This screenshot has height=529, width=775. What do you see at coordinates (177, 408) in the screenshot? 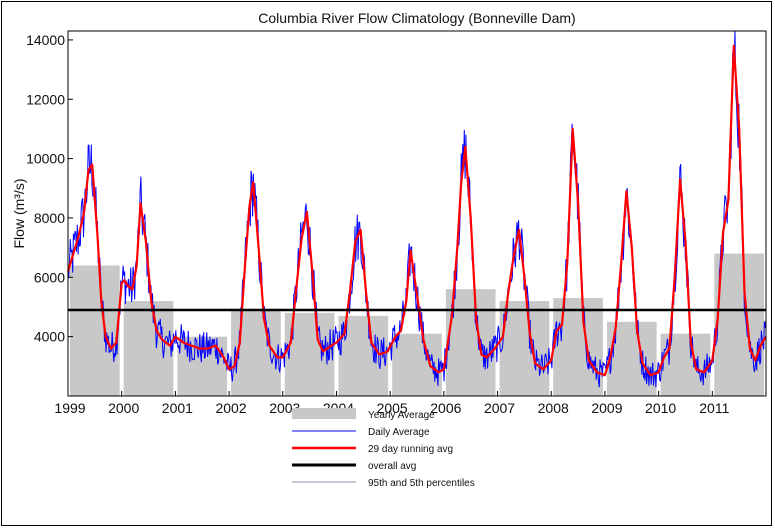
I see `x-tick-label: 2001` at bounding box center [177, 408].